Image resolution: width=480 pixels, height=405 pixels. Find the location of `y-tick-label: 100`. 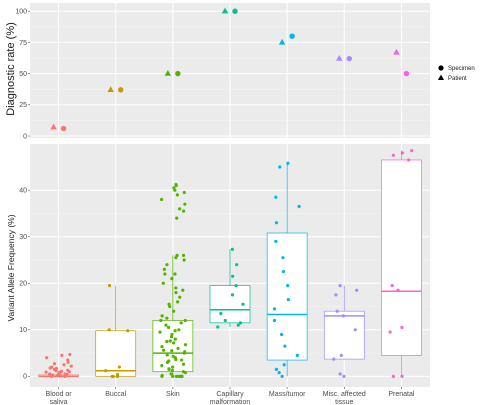

y-tick-label: 100 is located at coordinates (21, 12).